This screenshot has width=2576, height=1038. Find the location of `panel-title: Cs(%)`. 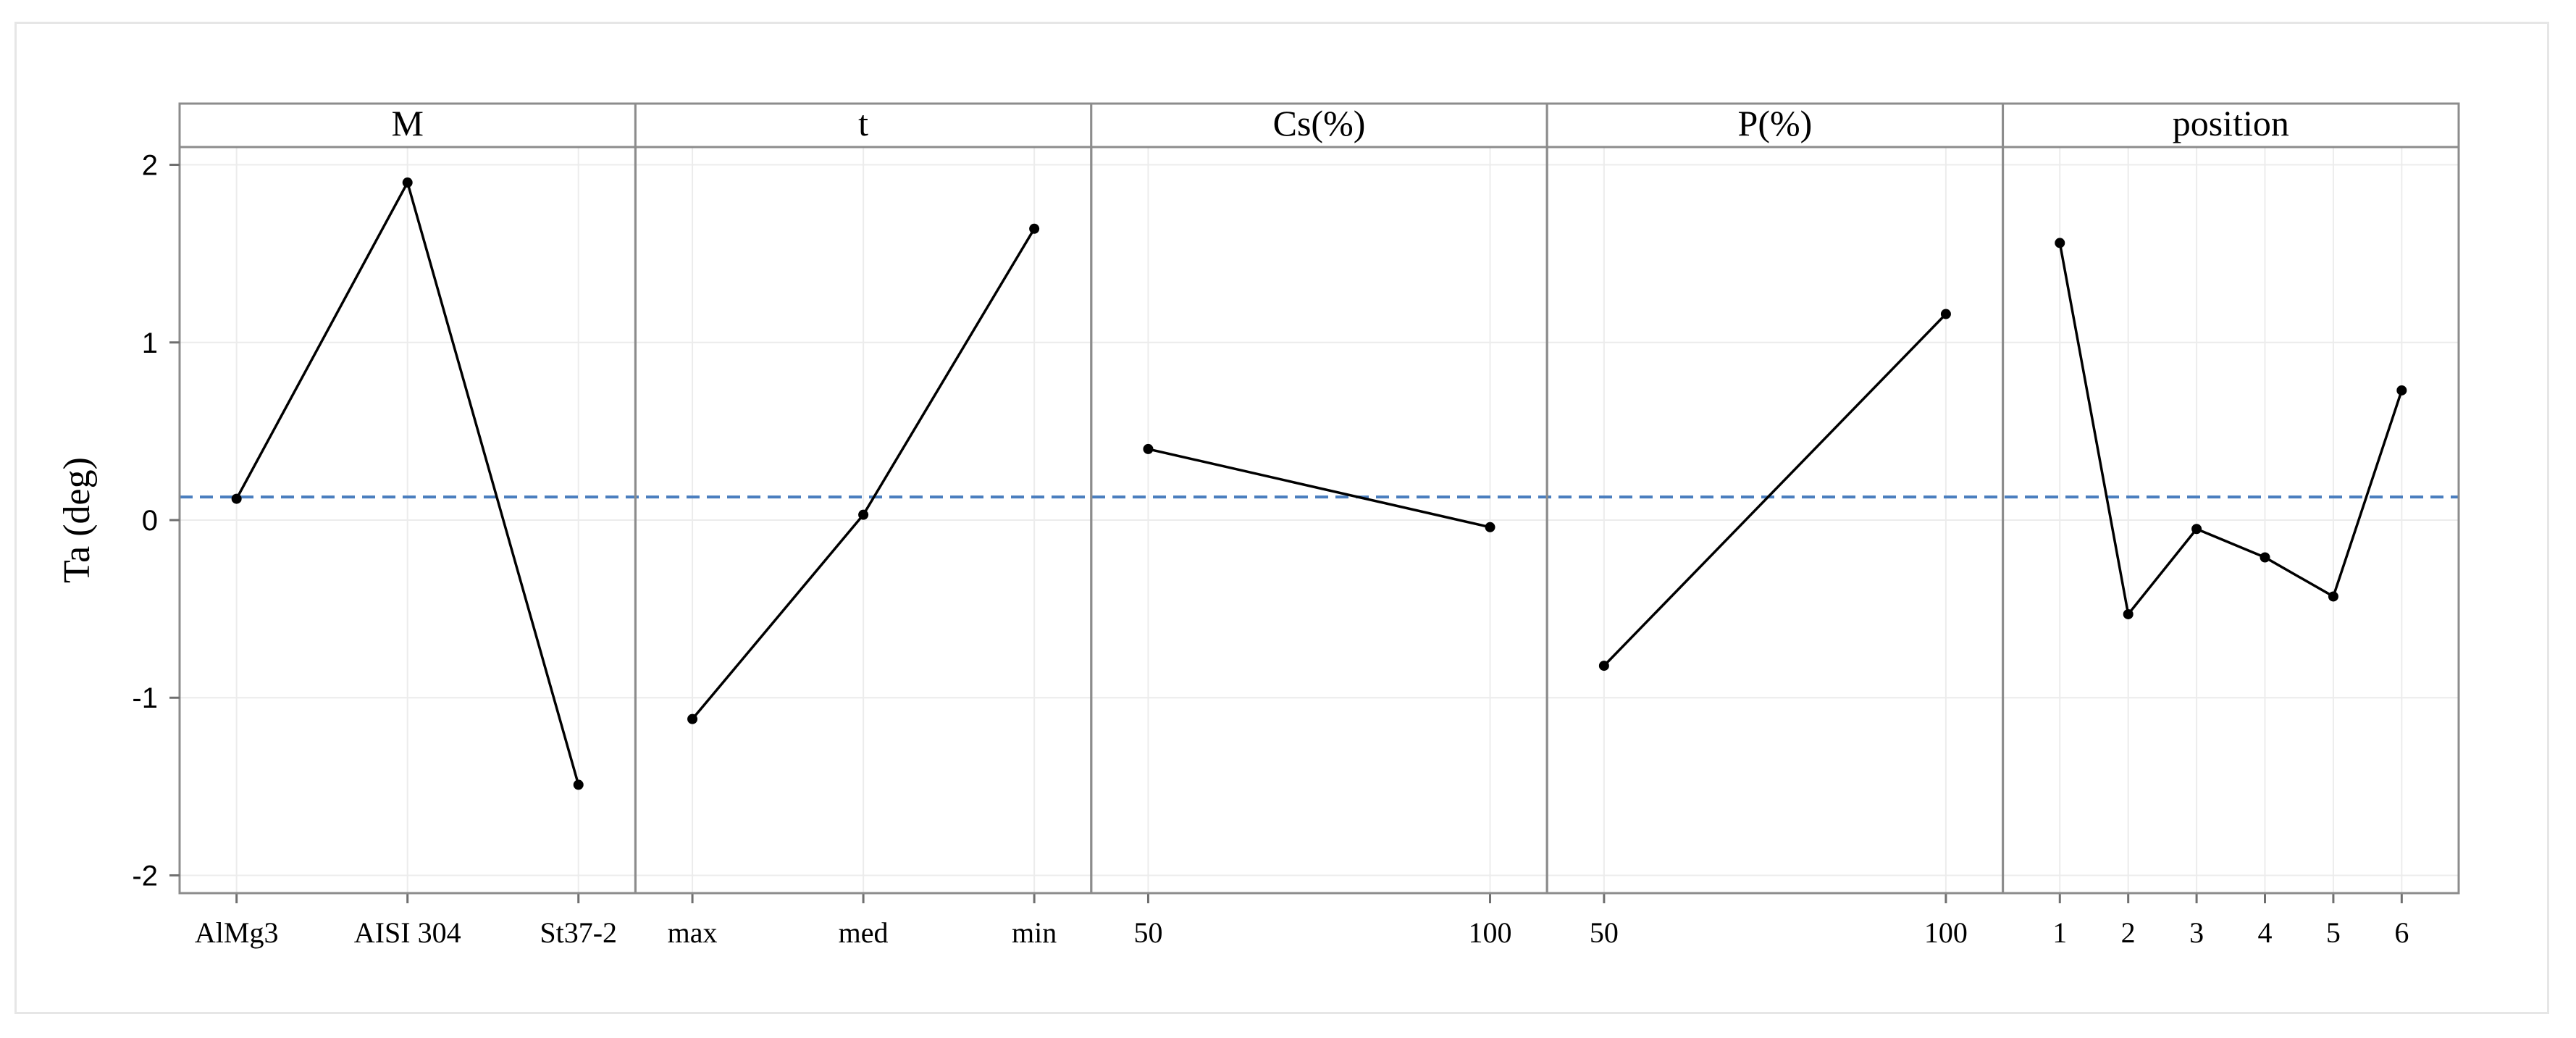

panel-title: Cs(%) is located at coordinates (1319, 123).